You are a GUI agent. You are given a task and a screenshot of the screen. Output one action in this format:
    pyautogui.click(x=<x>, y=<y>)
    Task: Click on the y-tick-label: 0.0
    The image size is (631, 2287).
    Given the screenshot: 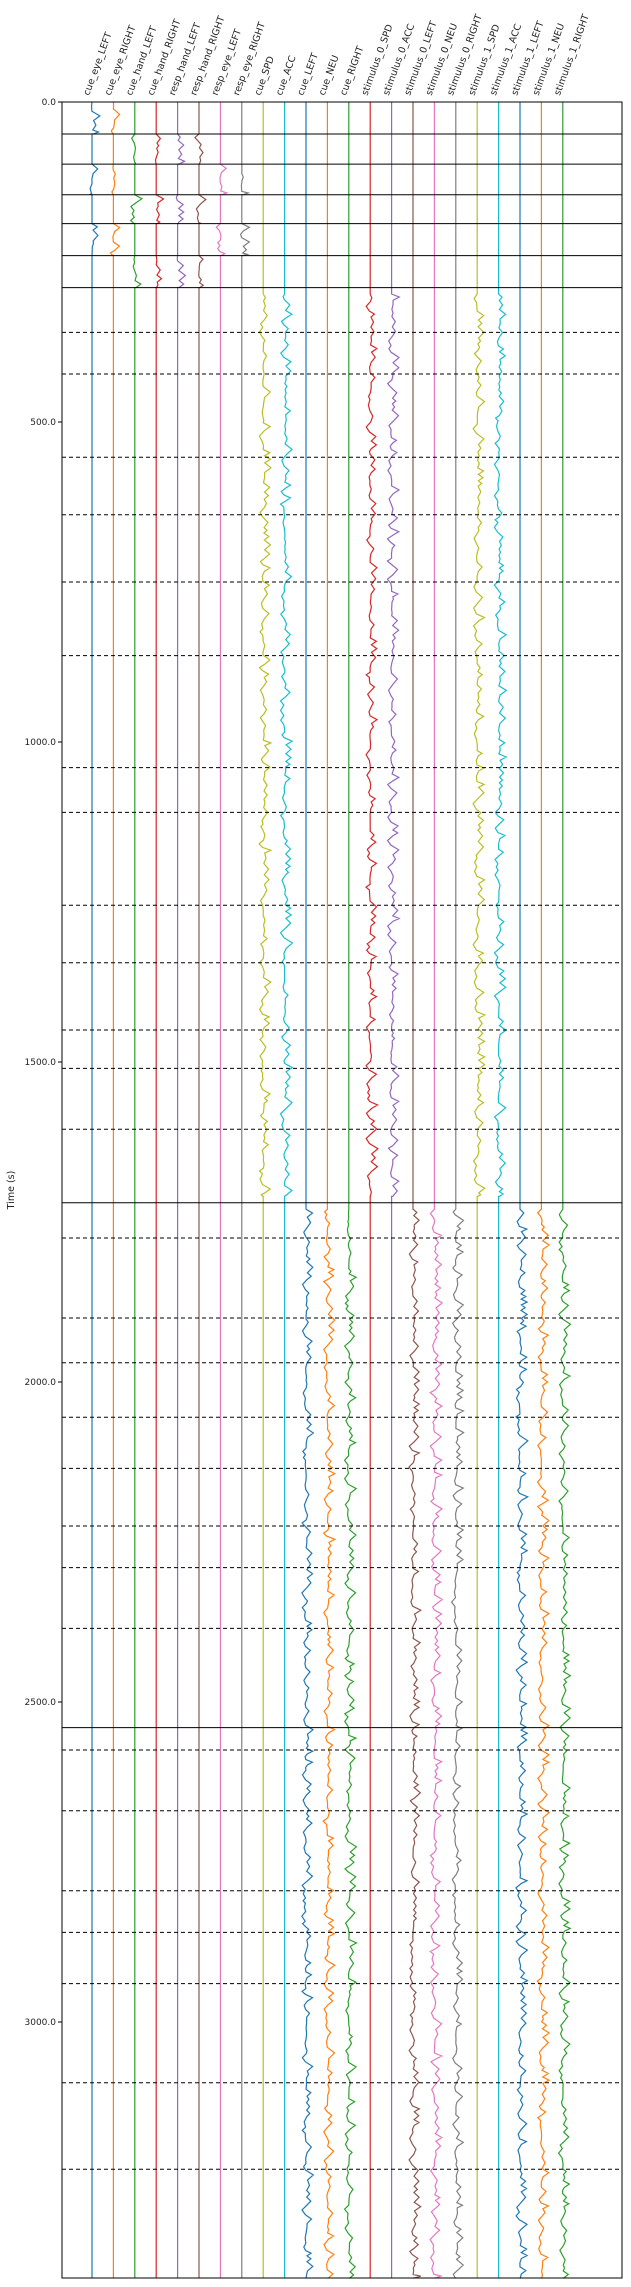 What is the action you would take?
    pyautogui.click(x=49, y=103)
    